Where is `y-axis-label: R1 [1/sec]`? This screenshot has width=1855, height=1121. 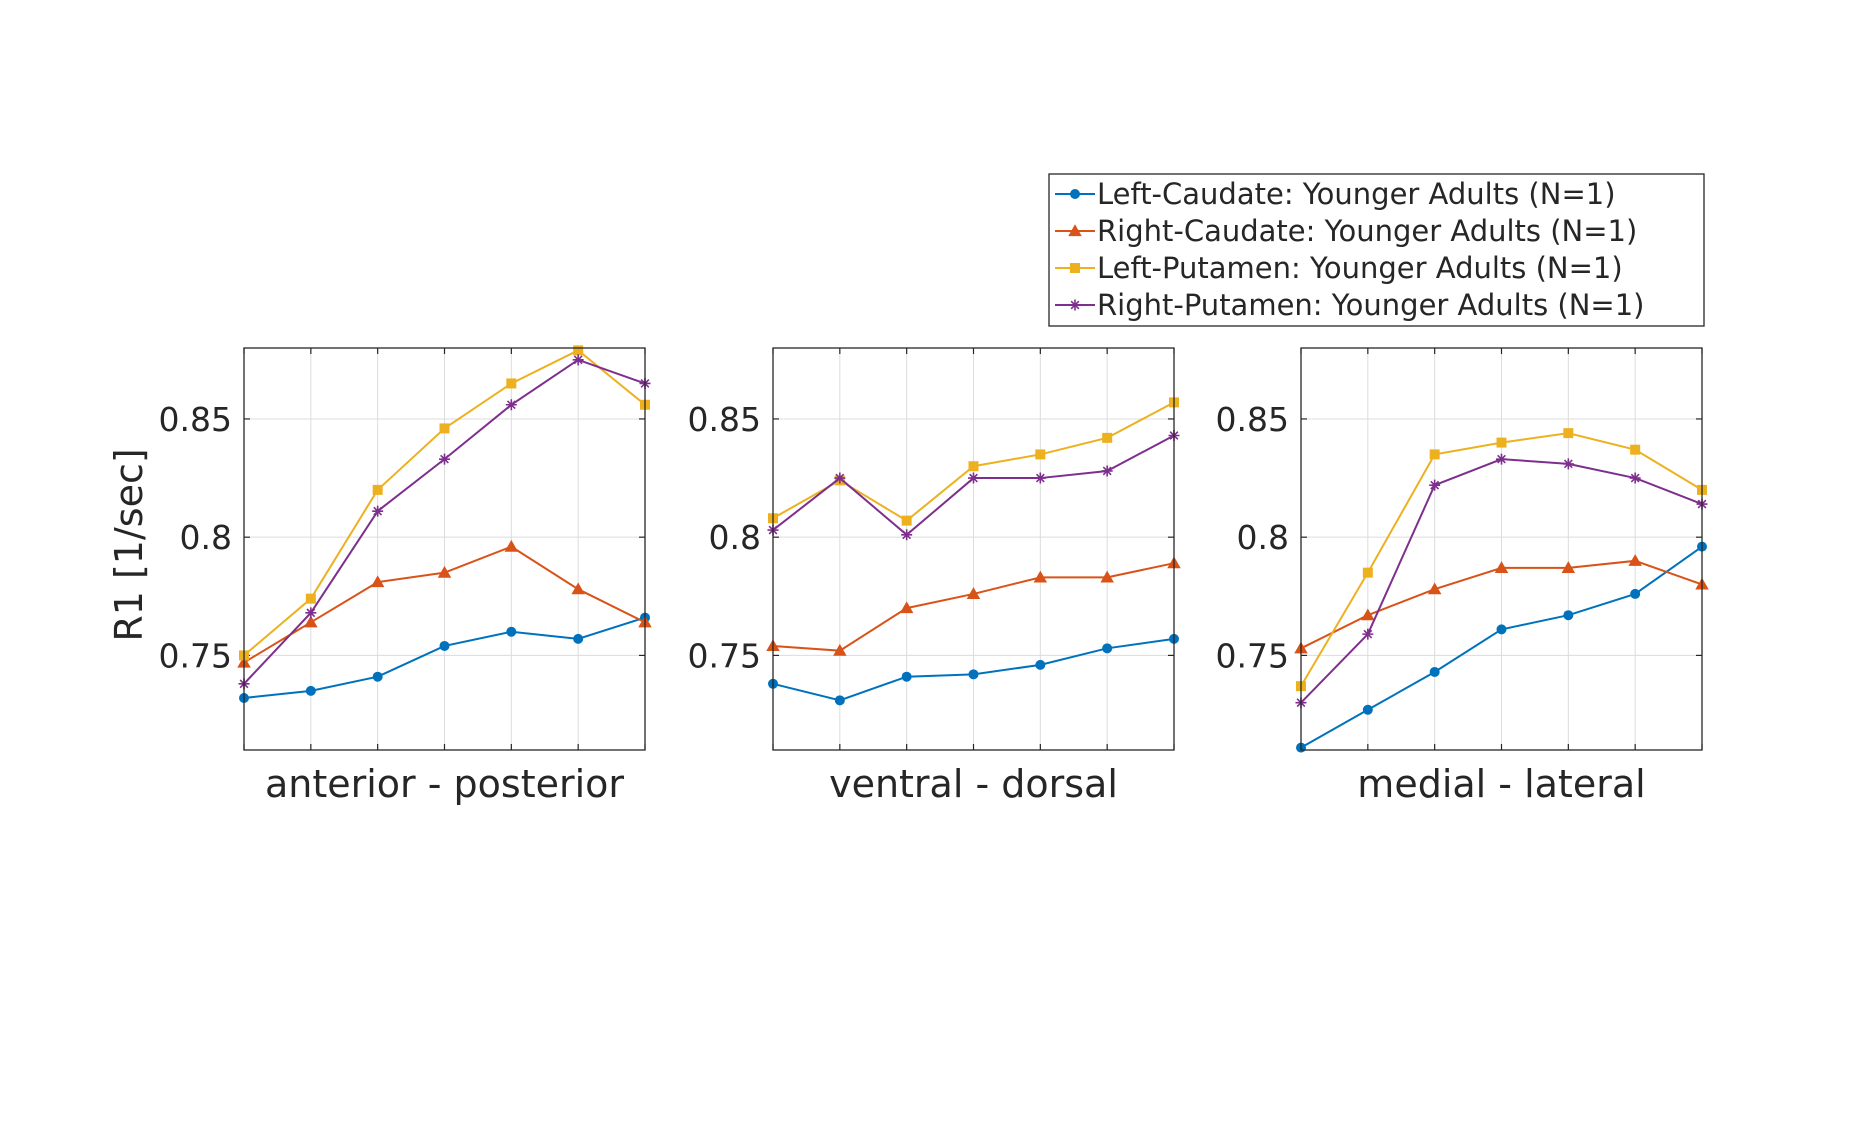 y-axis-label: R1 [1/sec] is located at coordinates (129, 544).